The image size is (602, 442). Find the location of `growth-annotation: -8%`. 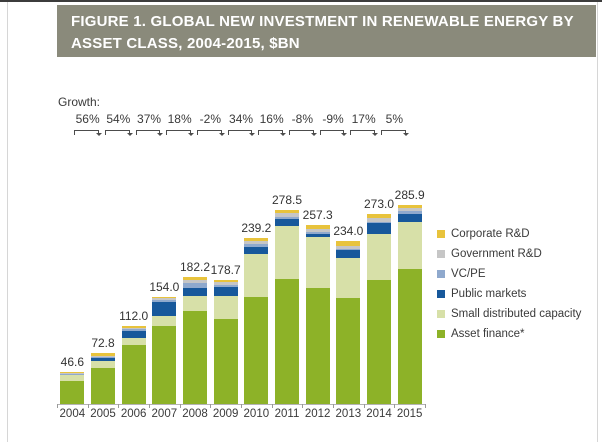

growth-annotation: -8% is located at coordinates (302, 124).